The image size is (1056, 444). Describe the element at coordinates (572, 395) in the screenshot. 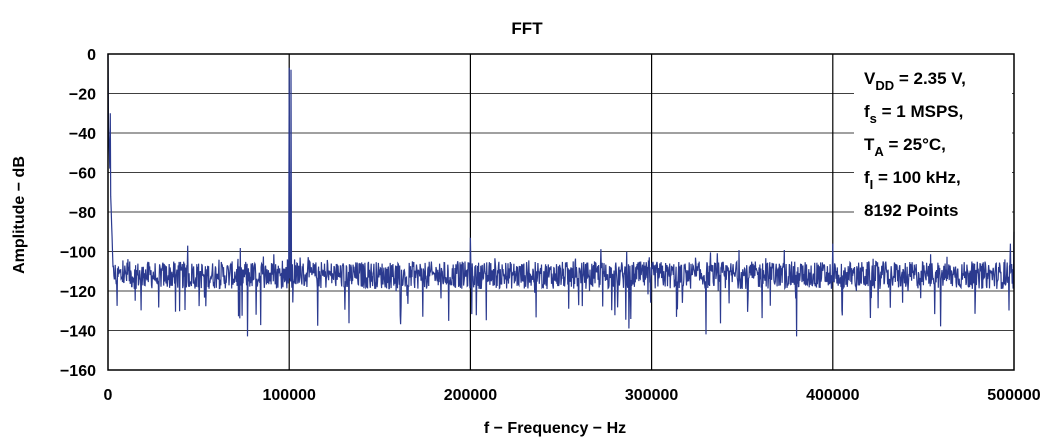

I see `x-tick-labels: 0 100000 200000 300000 400000 500000` at that location.